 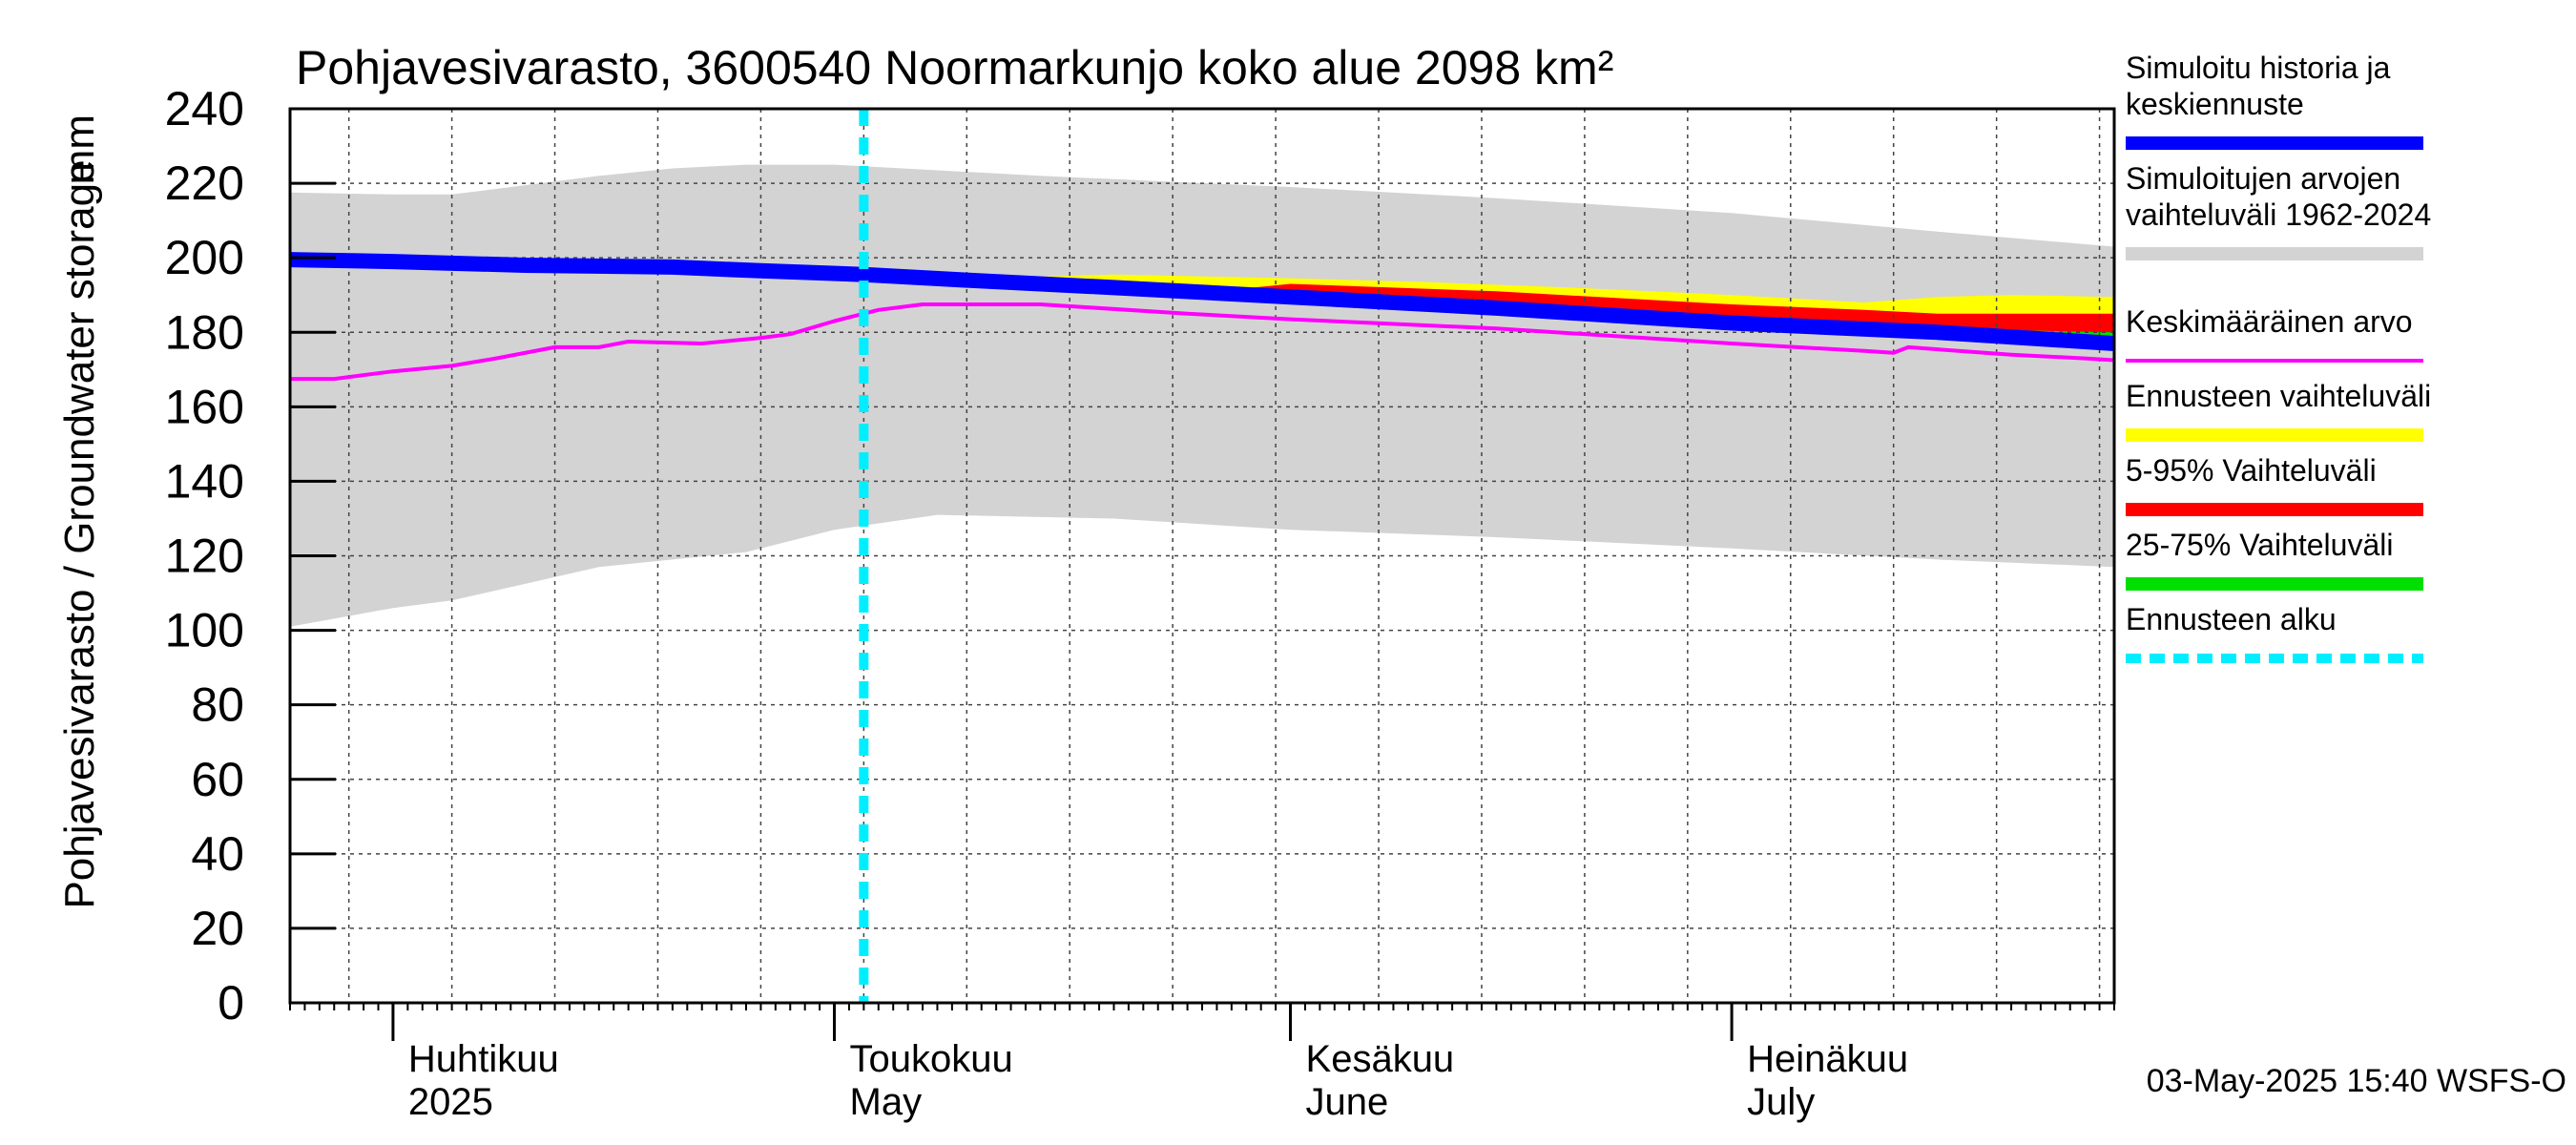 What do you see at coordinates (1202, 342) in the screenshot?
I see `series-keskimaarainen-arvo` at bounding box center [1202, 342].